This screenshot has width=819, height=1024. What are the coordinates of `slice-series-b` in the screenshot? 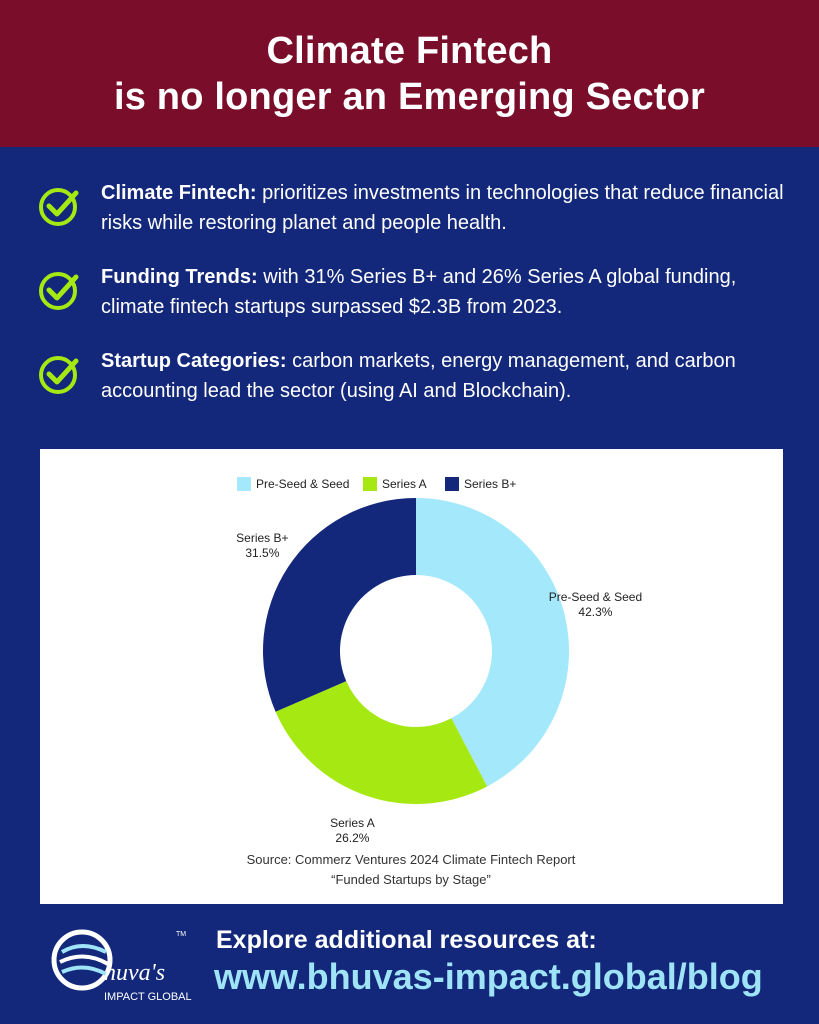 It's located at (339, 605).